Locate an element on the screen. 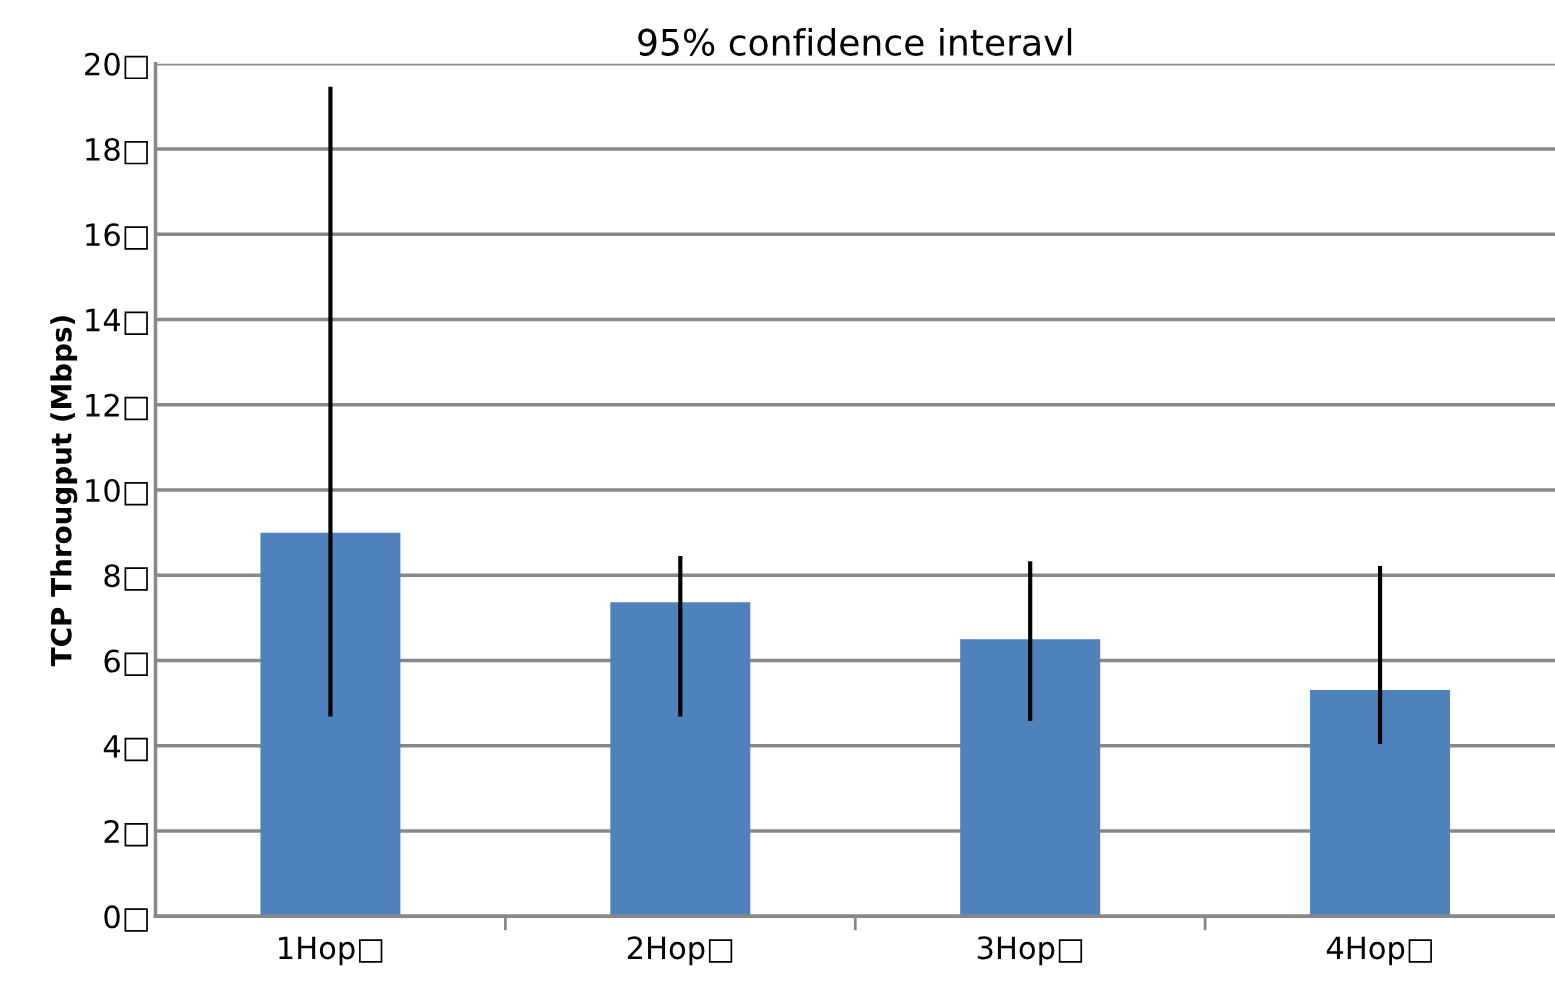  y-tick-label: 14□ is located at coordinates (117, 321).